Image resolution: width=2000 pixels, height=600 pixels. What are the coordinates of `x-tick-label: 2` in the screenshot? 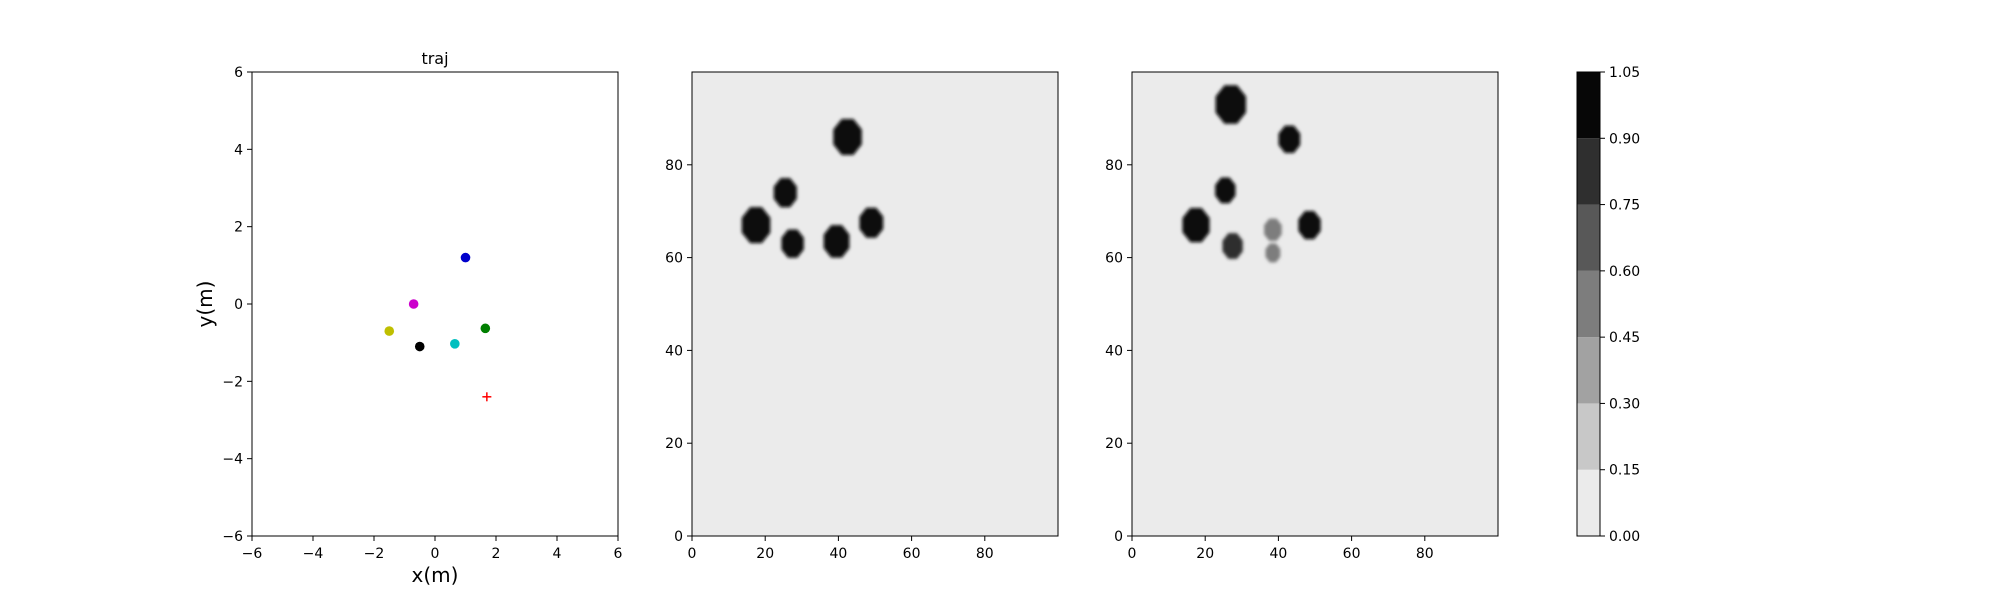 It's located at (496, 554).